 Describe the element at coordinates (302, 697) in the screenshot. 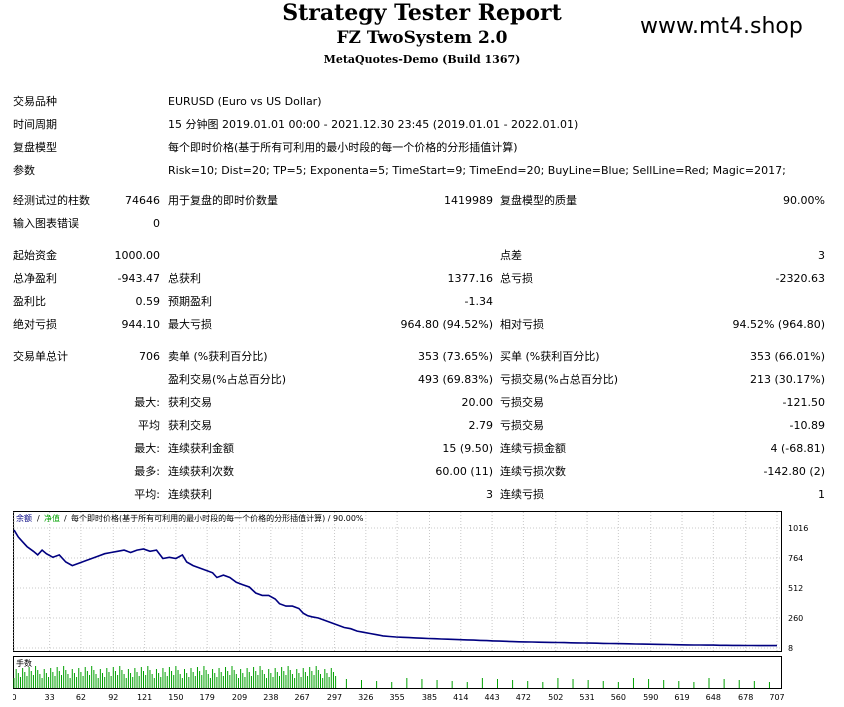

I see `x-tick-label: 267` at that location.